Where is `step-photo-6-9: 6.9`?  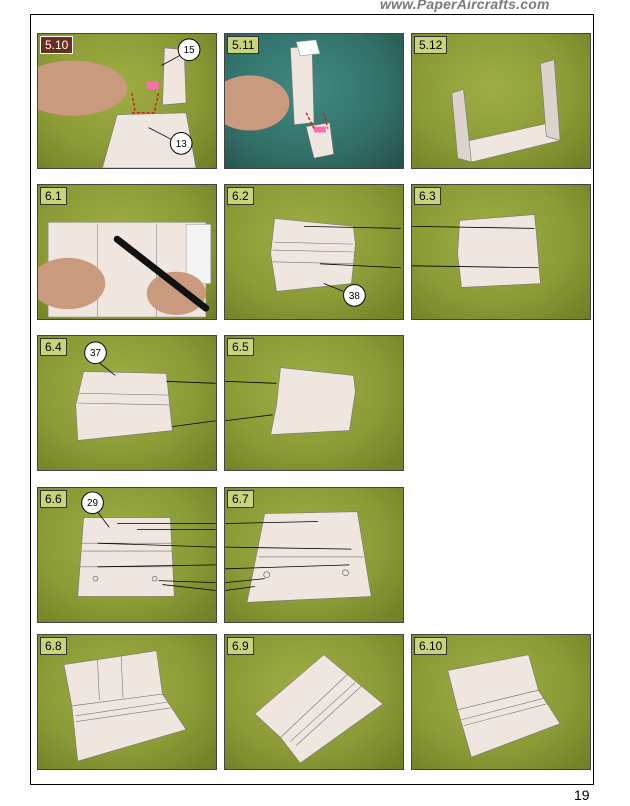
step-photo-6-9: 6.9 is located at coordinates (314, 702).